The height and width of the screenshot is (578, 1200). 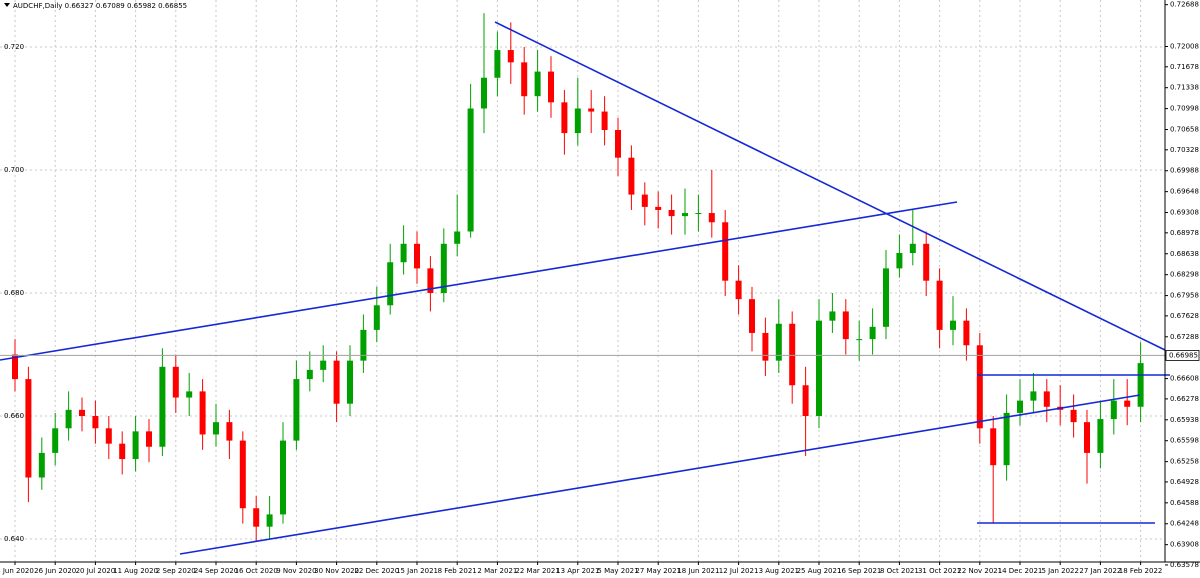 I want to click on last-price-label: 0.66985, so click(x=1183, y=355).